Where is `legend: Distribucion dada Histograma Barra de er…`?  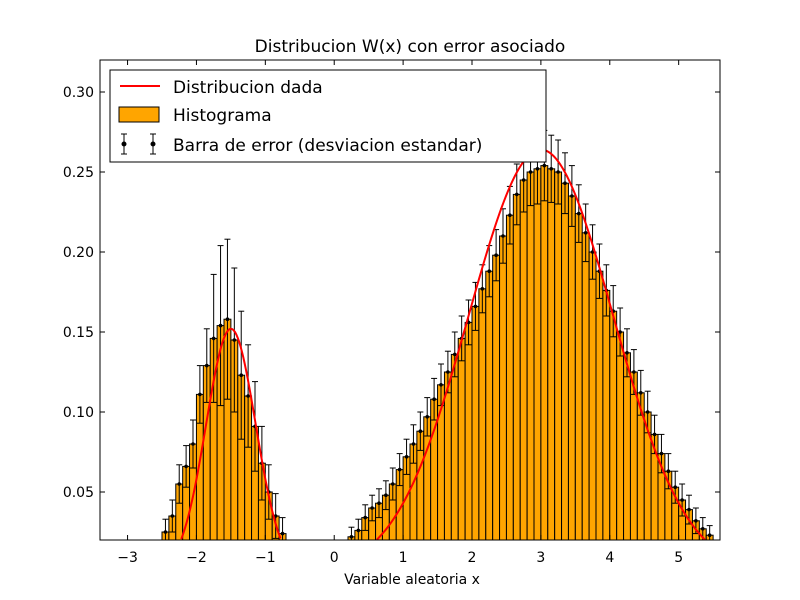
legend: Distribucion dada Histograma Barra de er… is located at coordinates (328, 116).